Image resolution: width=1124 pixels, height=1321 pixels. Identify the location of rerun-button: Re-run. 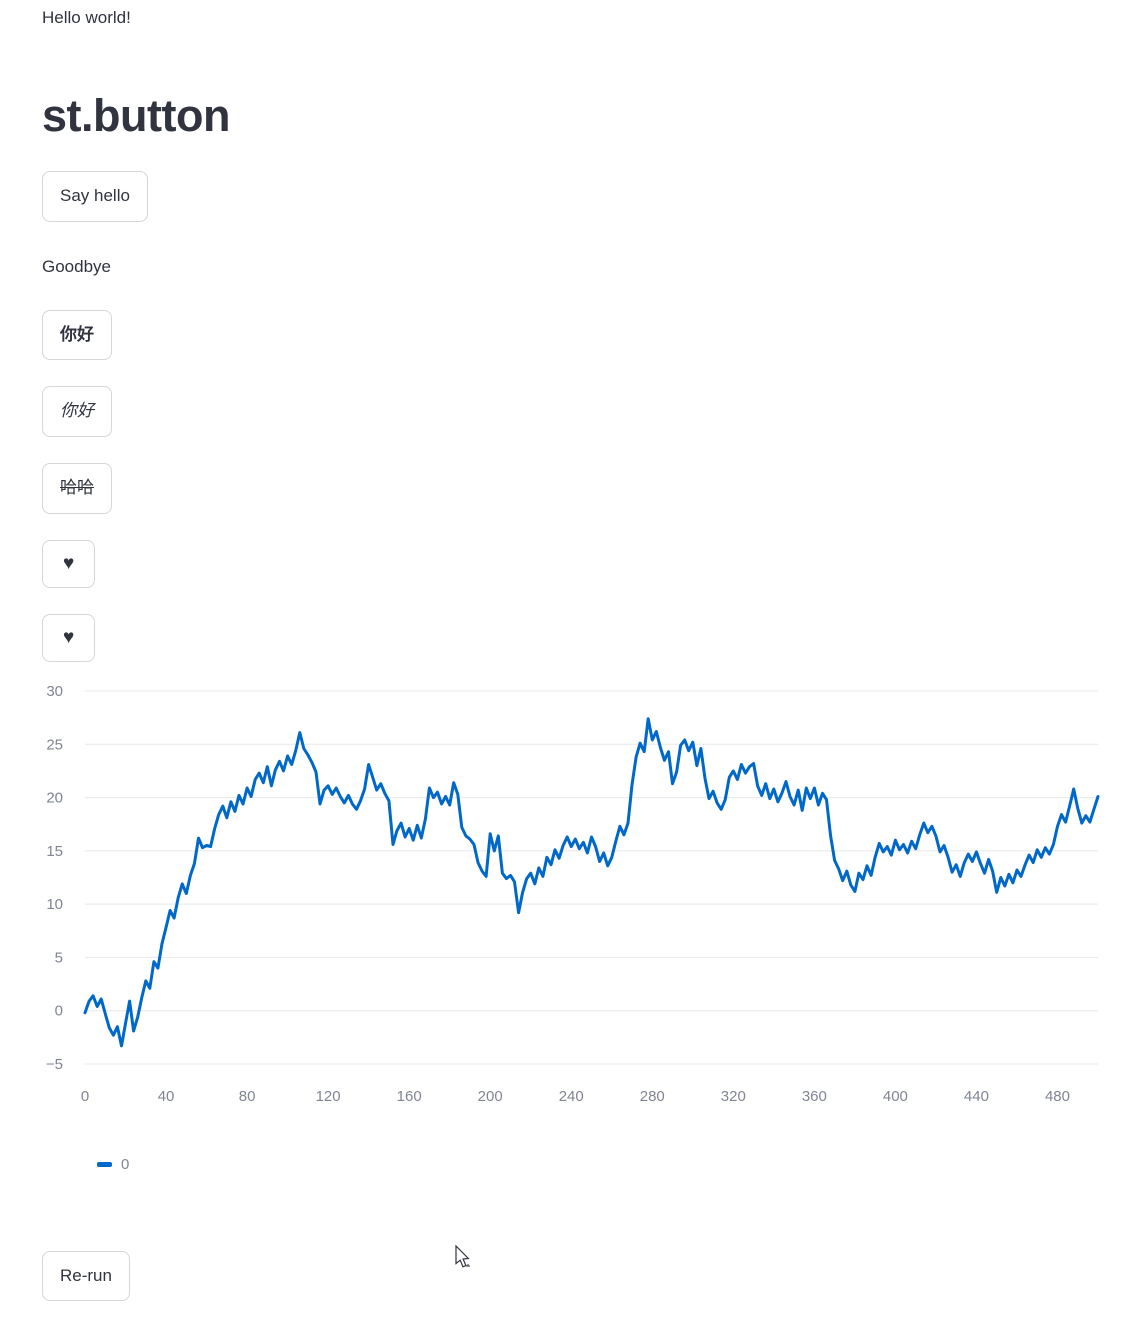
(86, 1276).